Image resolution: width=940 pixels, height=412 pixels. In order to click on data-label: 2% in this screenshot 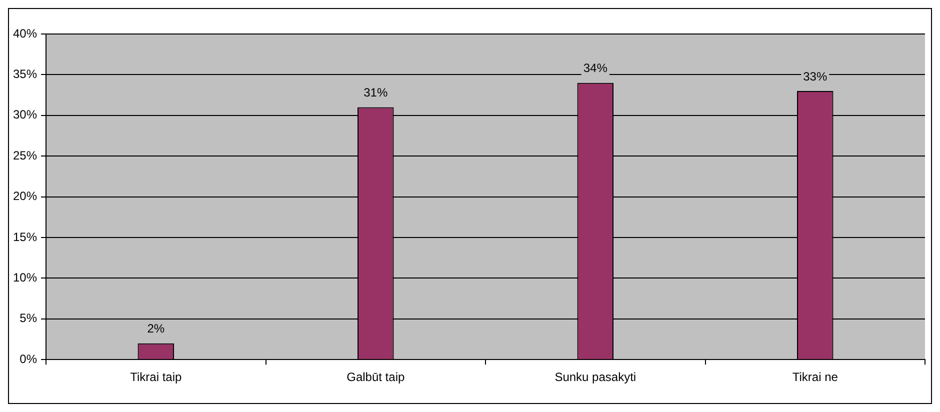, I will do `click(156, 329)`.